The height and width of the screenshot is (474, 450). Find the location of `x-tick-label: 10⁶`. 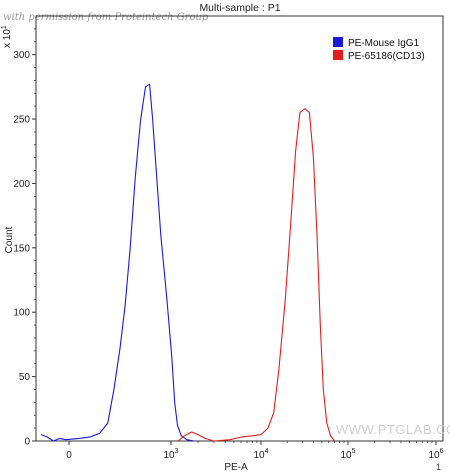

x-tick-label: 10⁶ is located at coordinates (435, 454).